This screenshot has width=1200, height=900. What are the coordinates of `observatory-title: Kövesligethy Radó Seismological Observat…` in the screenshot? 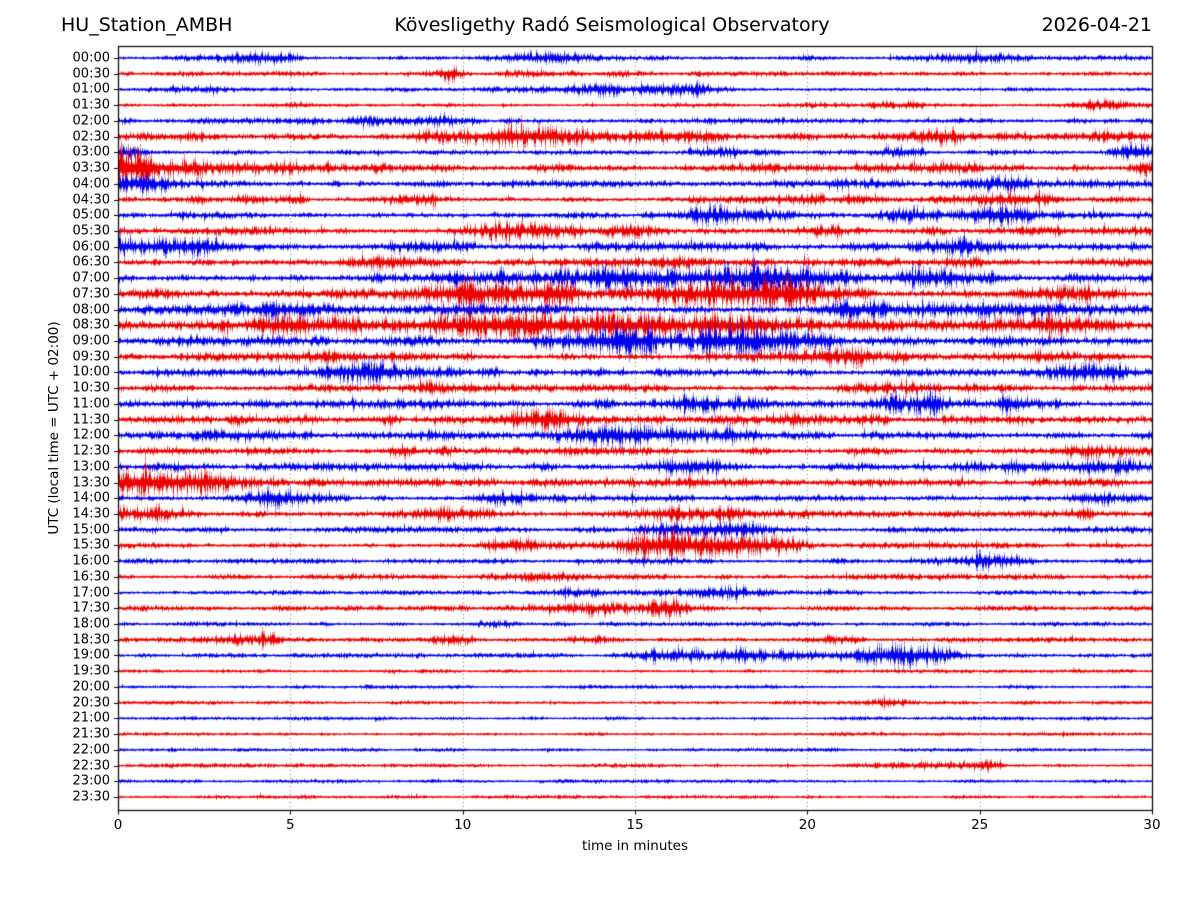 It's located at (612, 25).